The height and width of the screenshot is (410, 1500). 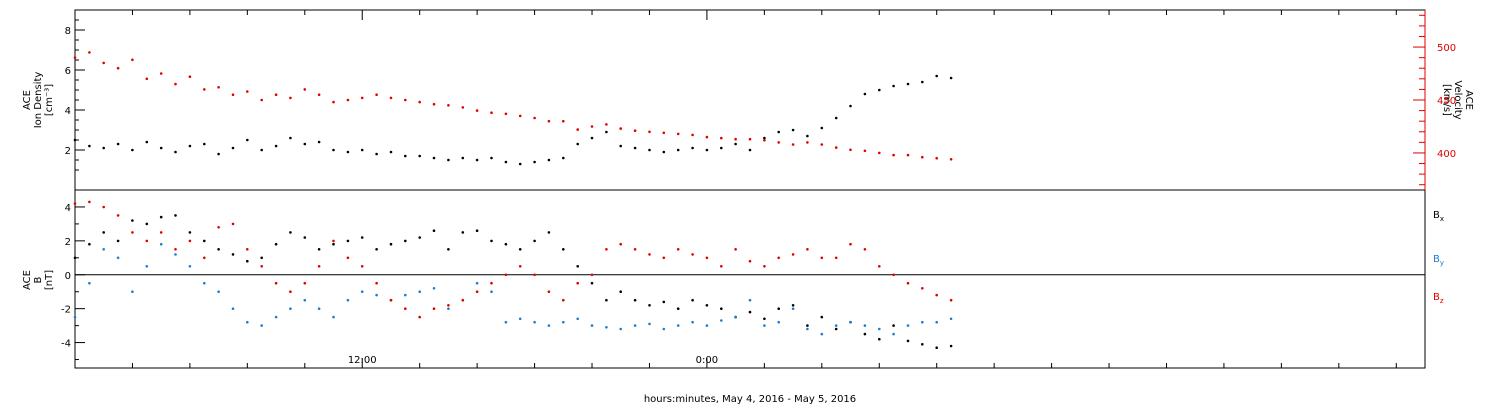 I want to click on top-right-axis-title: ACE Velocity [km/s], so click(x=1457, y=99).